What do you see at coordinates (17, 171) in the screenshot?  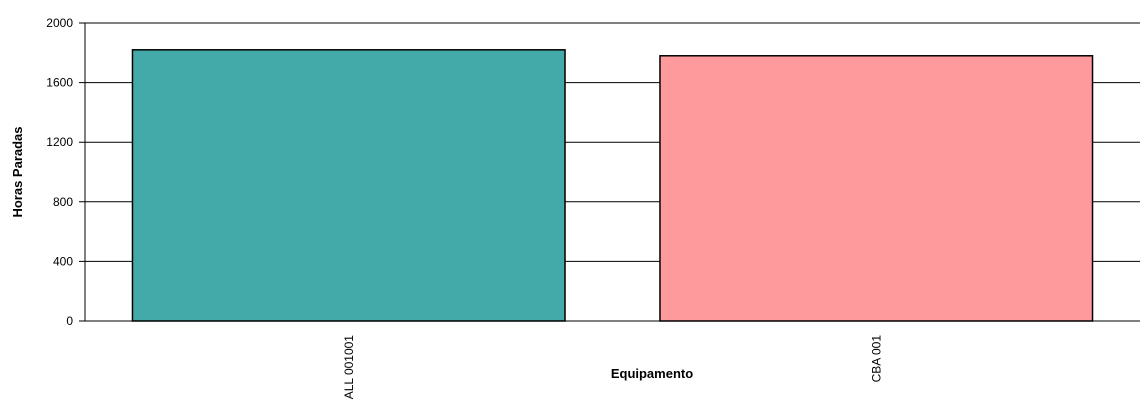 I see `y-axis-title: Horas Paradas` at bounding box center [17, 171].